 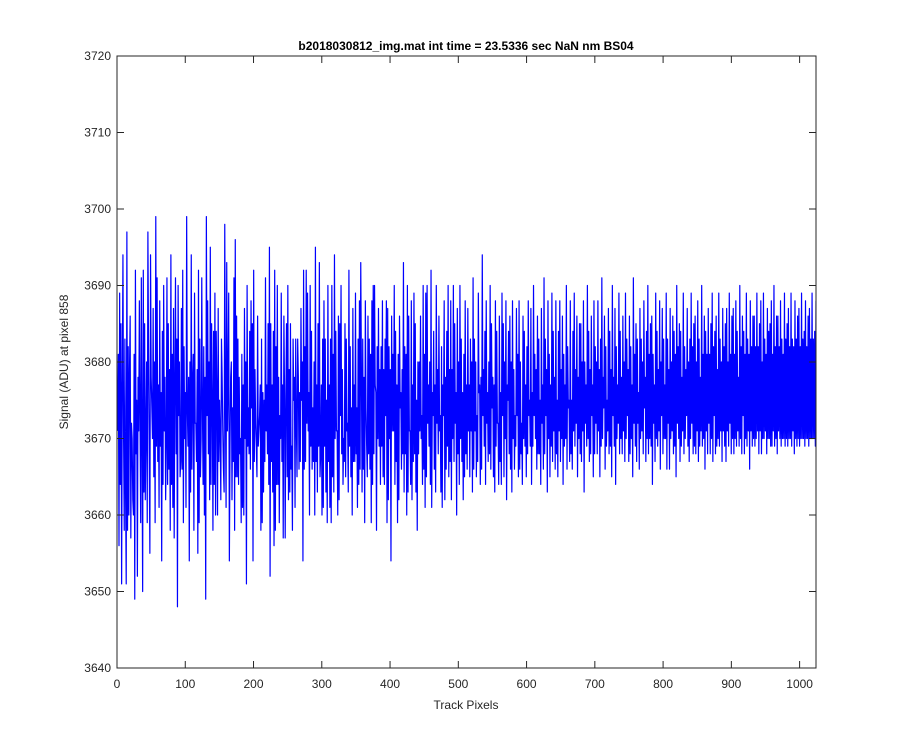 I want to click on x-tick-label: 400, so click(x=390, y=684).